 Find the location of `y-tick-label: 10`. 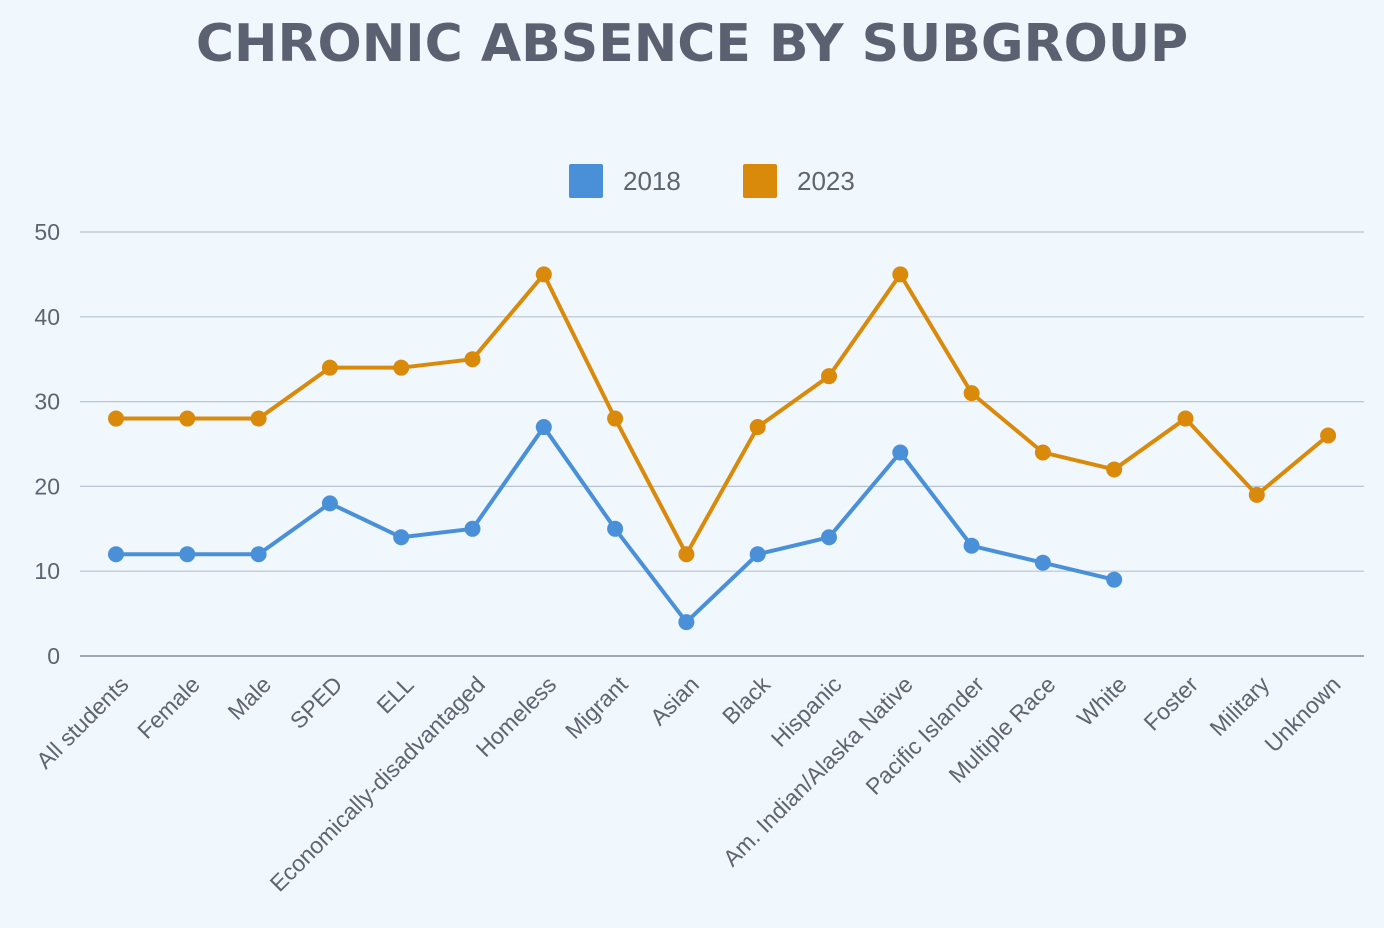

y-tick-label: 10 is located at coordinates (47, 571).